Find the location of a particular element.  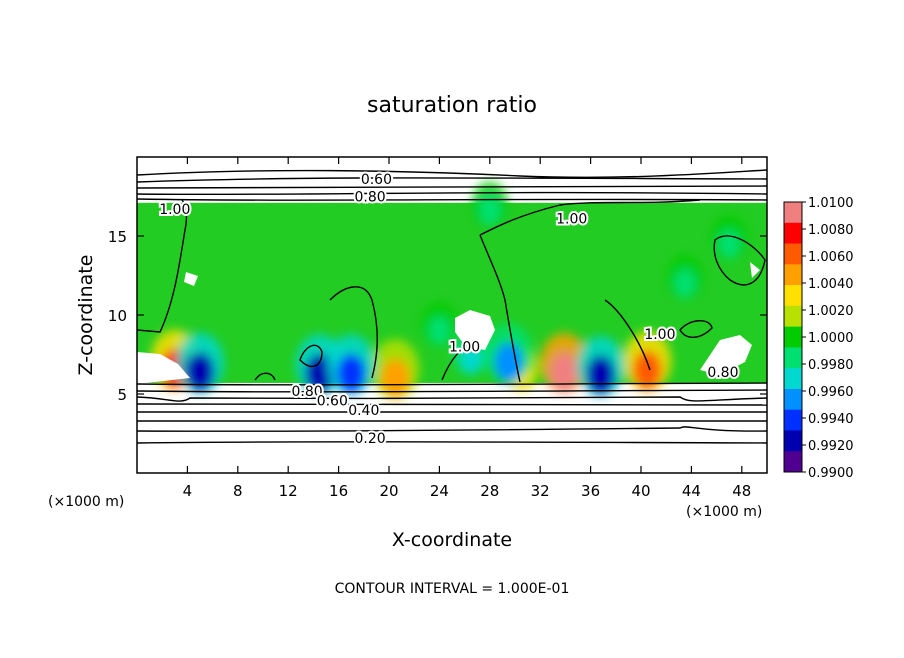

x-tick-label: 48 is located at coordinates (741, 491).